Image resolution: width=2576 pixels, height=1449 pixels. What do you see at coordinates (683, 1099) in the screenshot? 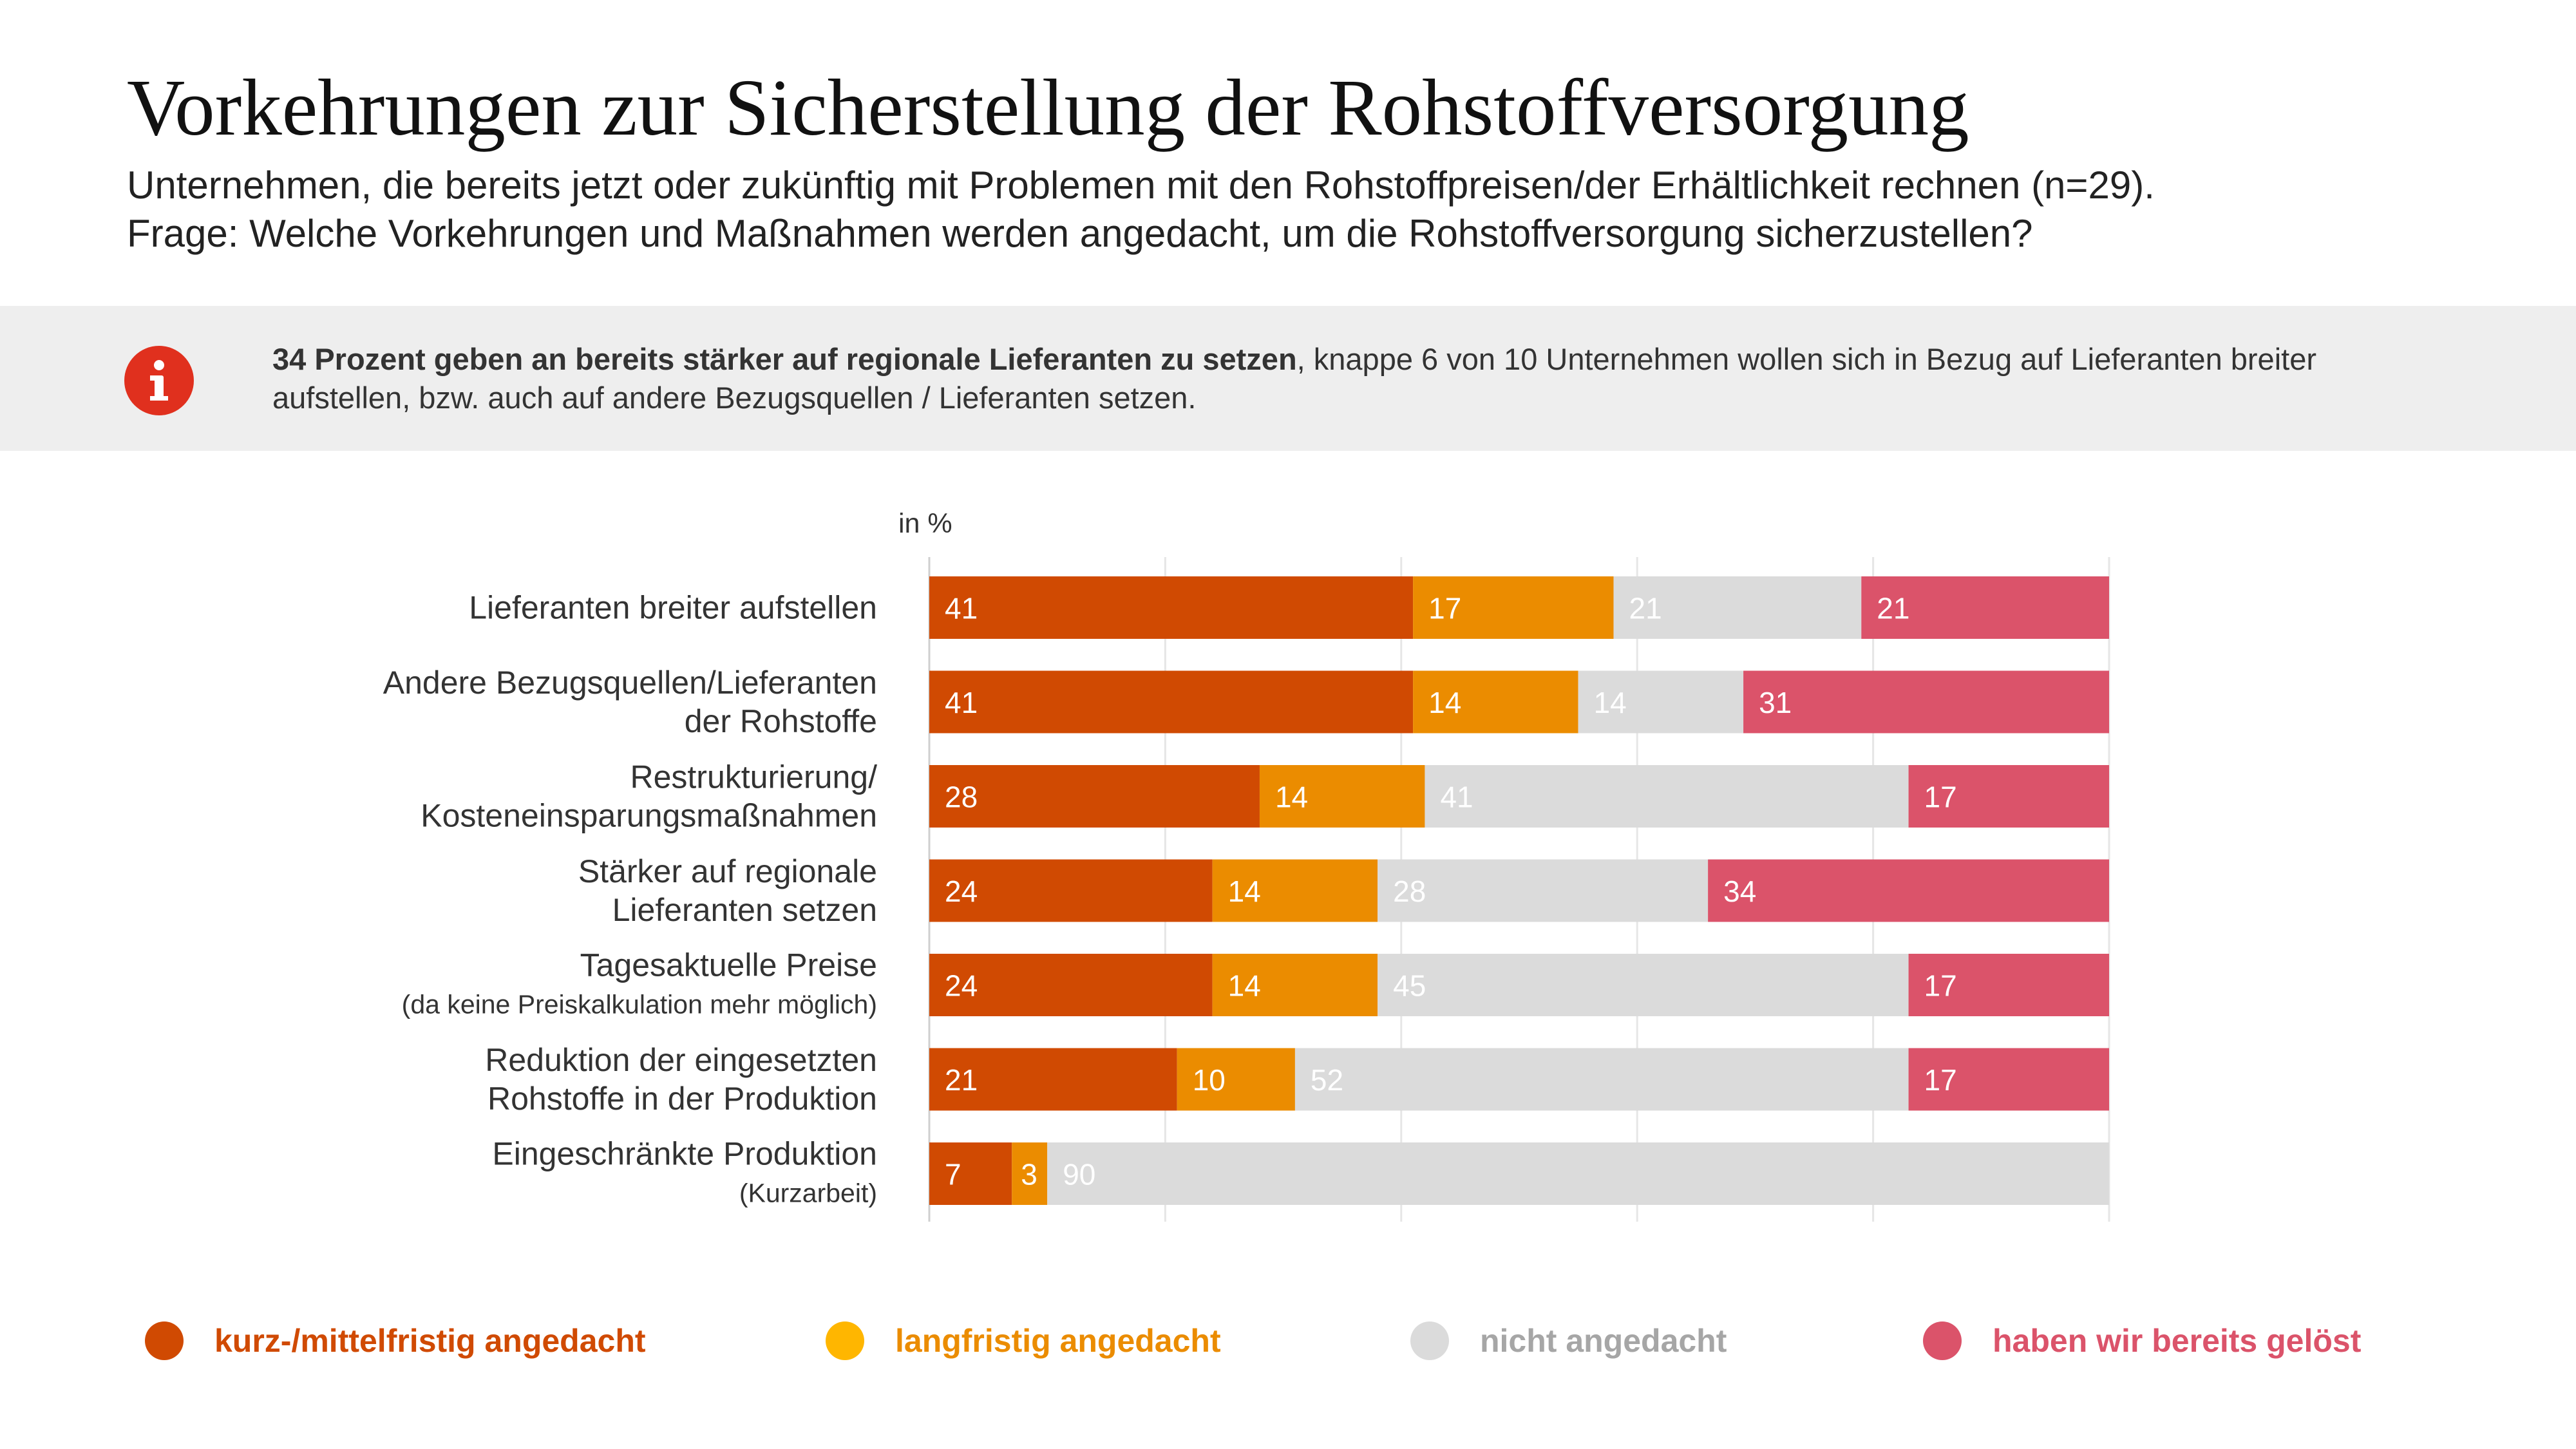
I see `category-label: Rohstoffe in der Produktion` at bounding box center [683, 1099].